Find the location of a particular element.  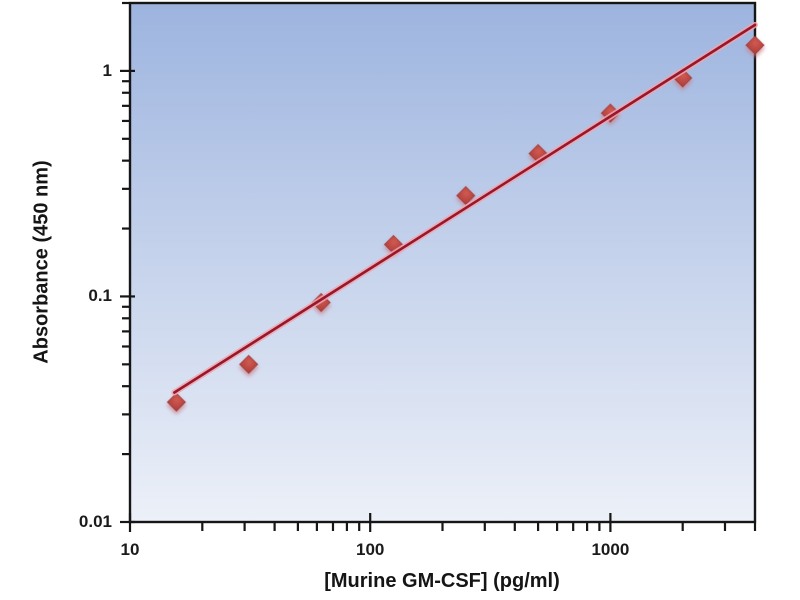

y-tick-label: 0.01 is located at coordinates (95, 521).